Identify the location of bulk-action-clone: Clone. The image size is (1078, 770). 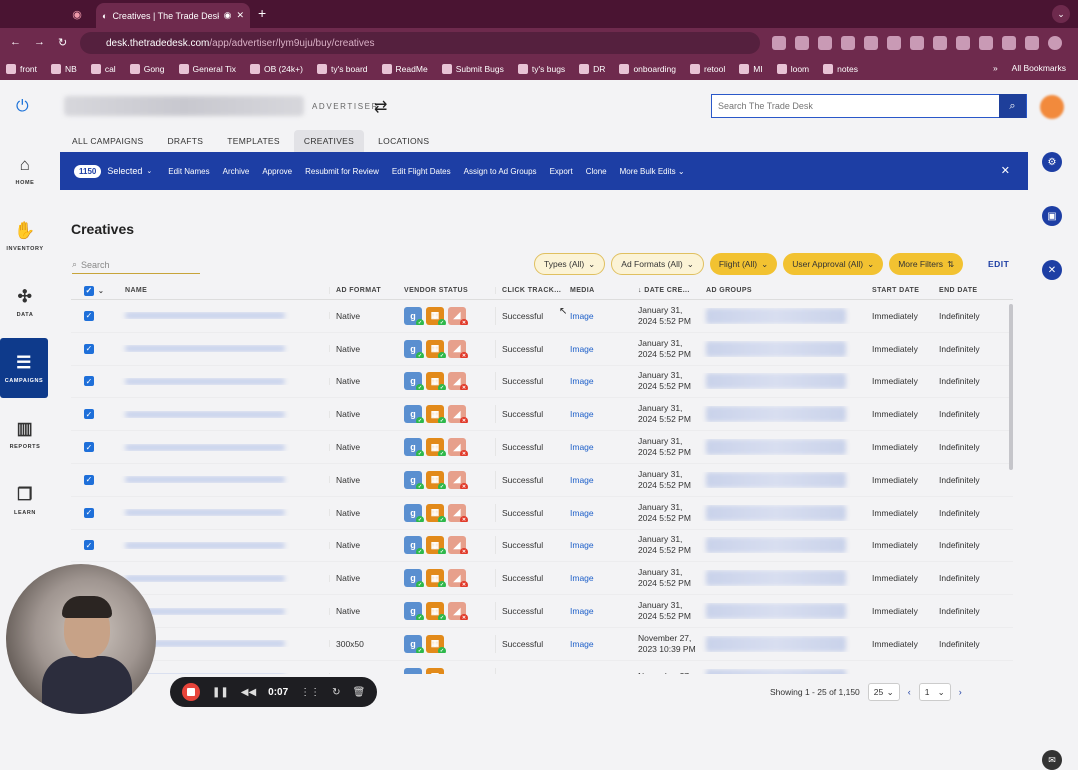
(596, 171).